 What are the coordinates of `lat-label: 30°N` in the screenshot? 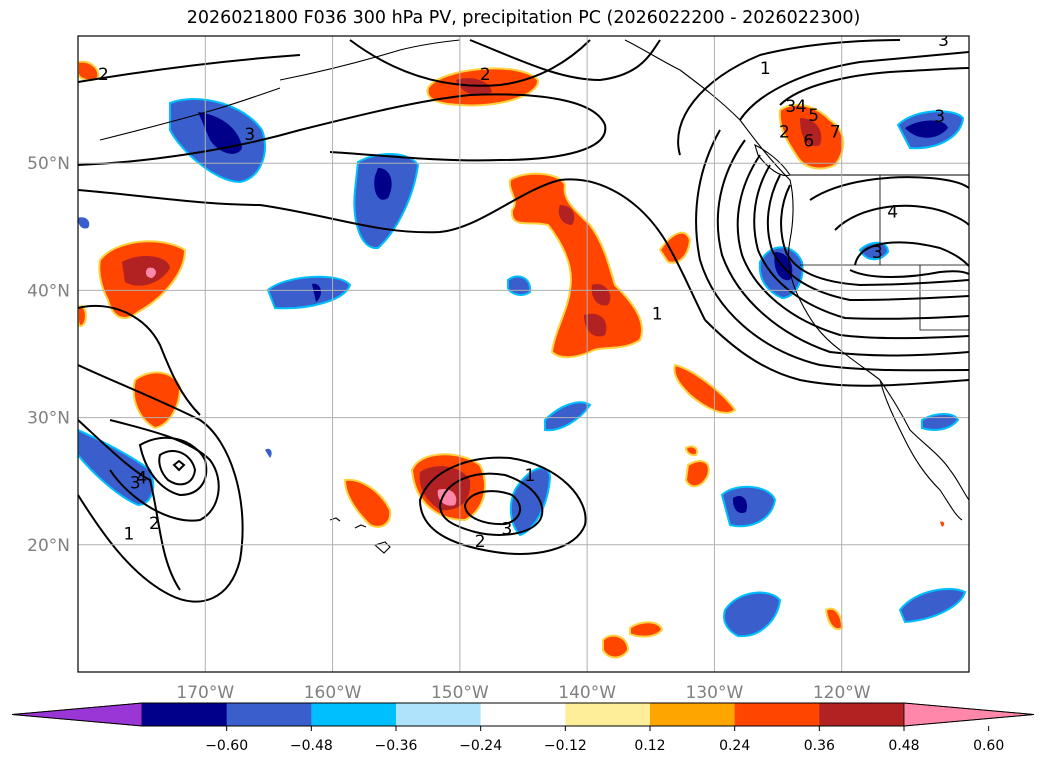 It's located at (48, 419).